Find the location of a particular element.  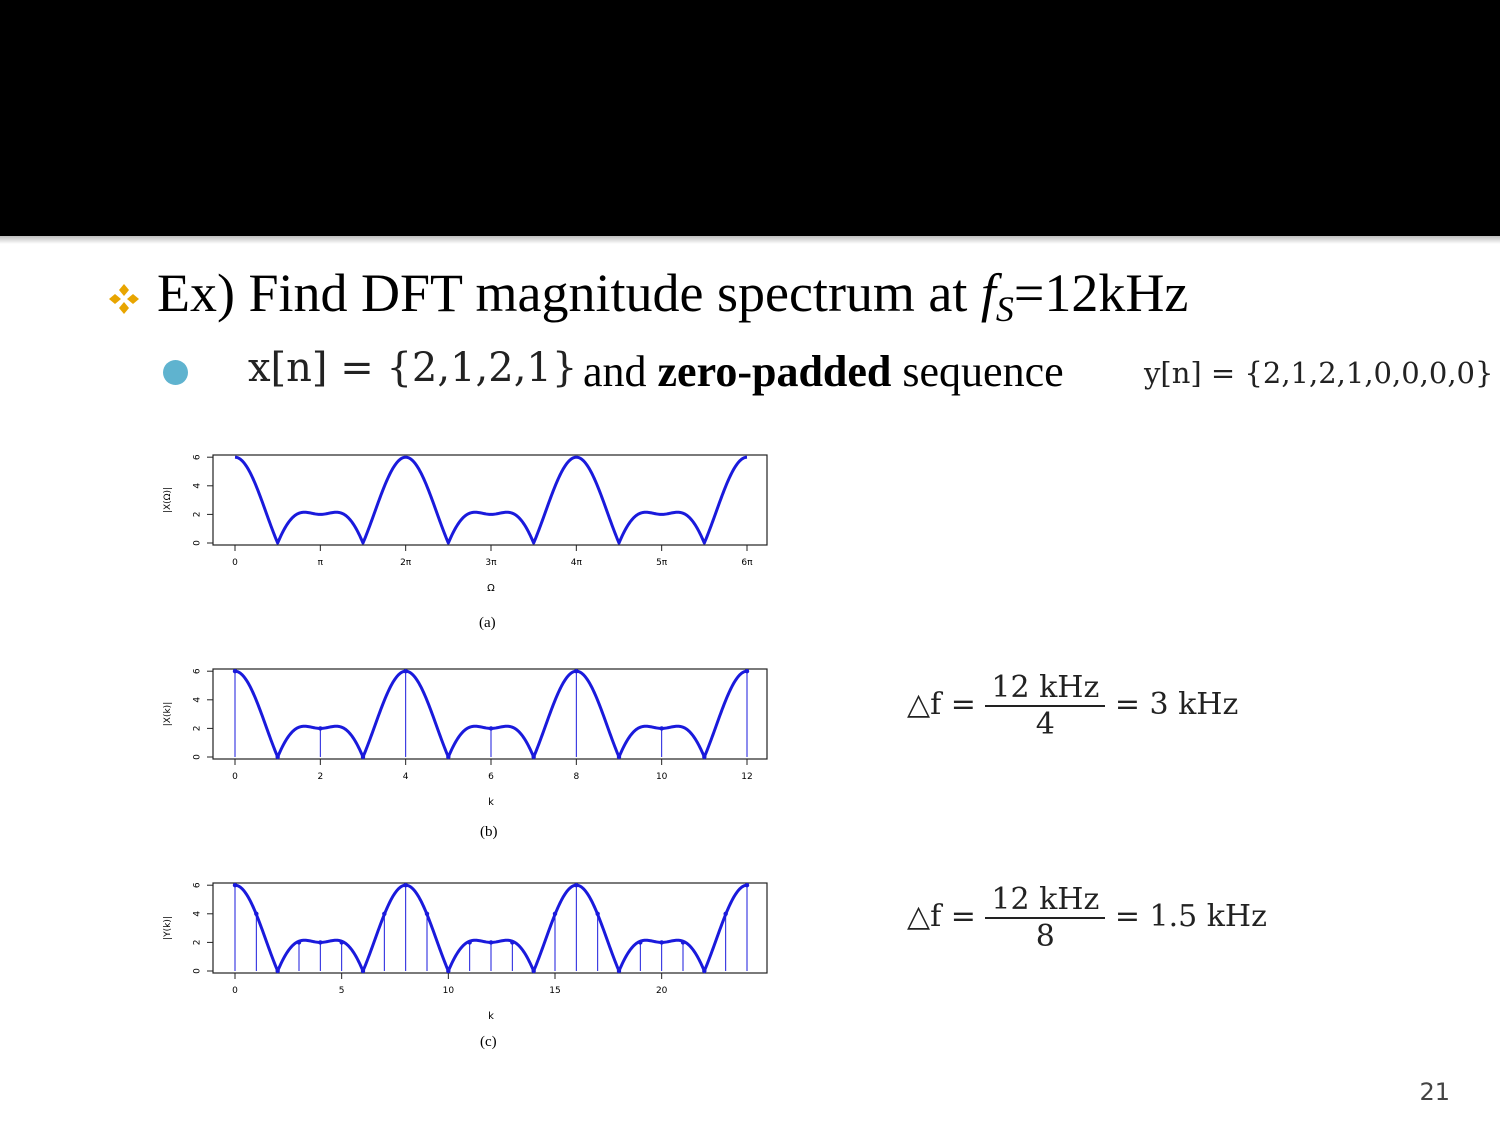

page-number: 21 is located at coordinates (1434, 1092).